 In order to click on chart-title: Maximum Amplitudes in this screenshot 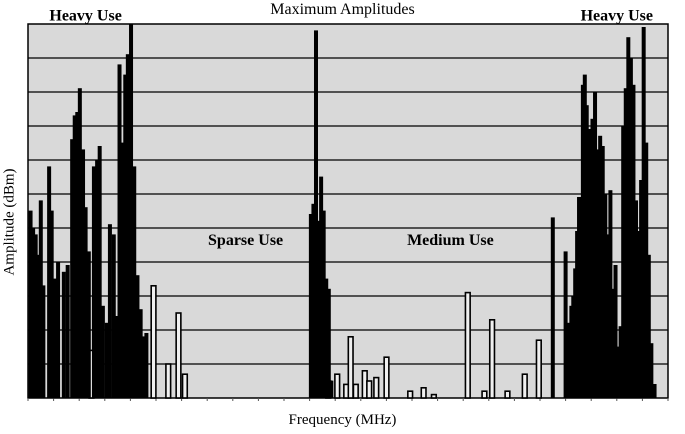, I will do `click(342, 9)`.